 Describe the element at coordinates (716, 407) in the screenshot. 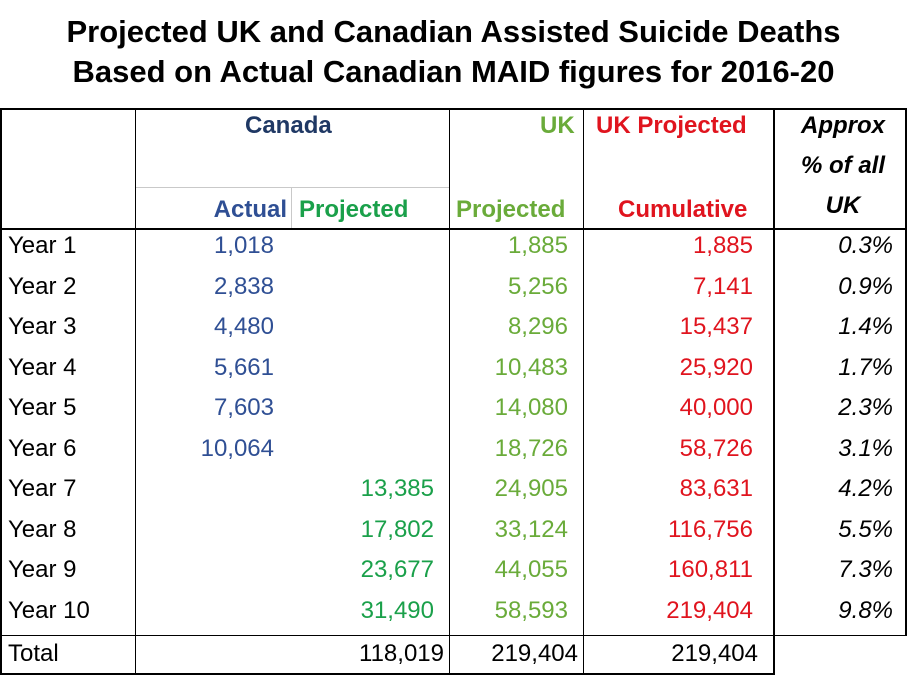

I see `row-uk-cumulative: 40,000` at that location.